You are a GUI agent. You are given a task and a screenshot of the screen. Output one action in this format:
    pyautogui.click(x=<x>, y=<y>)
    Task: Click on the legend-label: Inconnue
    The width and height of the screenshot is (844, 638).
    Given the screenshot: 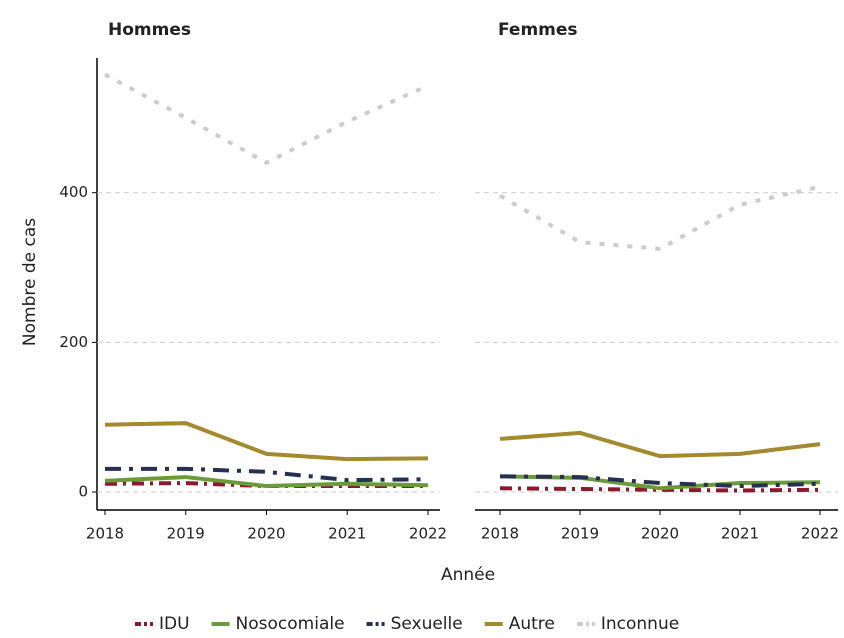 What is the action you would take?
    pyautogui.click(x=640, y=624)
    